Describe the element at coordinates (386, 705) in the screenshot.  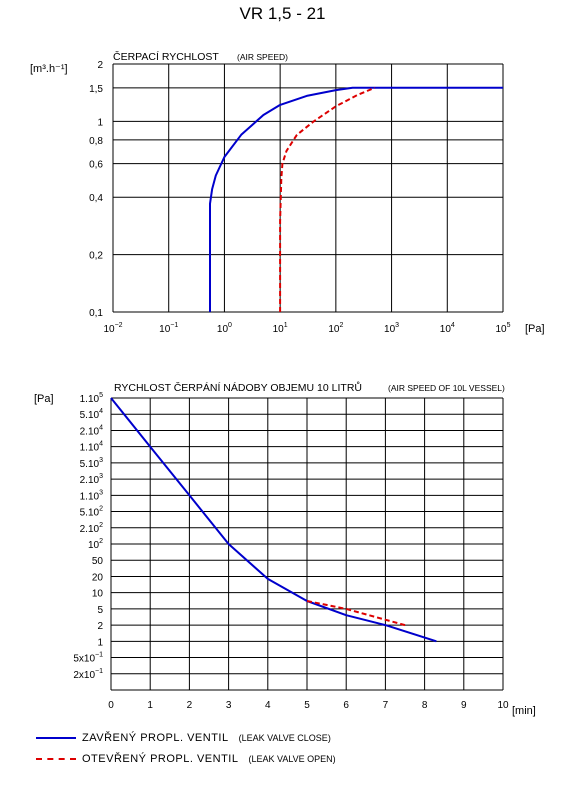
I see `x-tick-label: 7` at that location.